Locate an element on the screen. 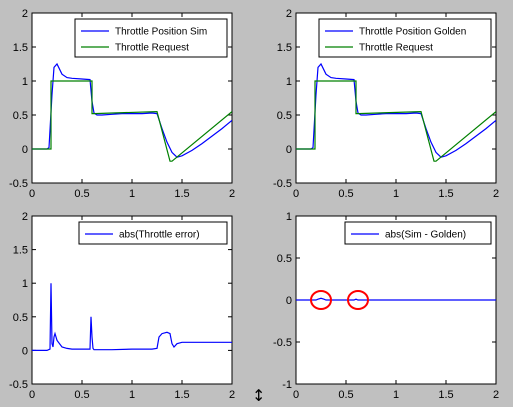 Image resolution: width=513 pixels, height=407 pixels. legend: abs(Throttle error) is located at coordinates (153, 233).